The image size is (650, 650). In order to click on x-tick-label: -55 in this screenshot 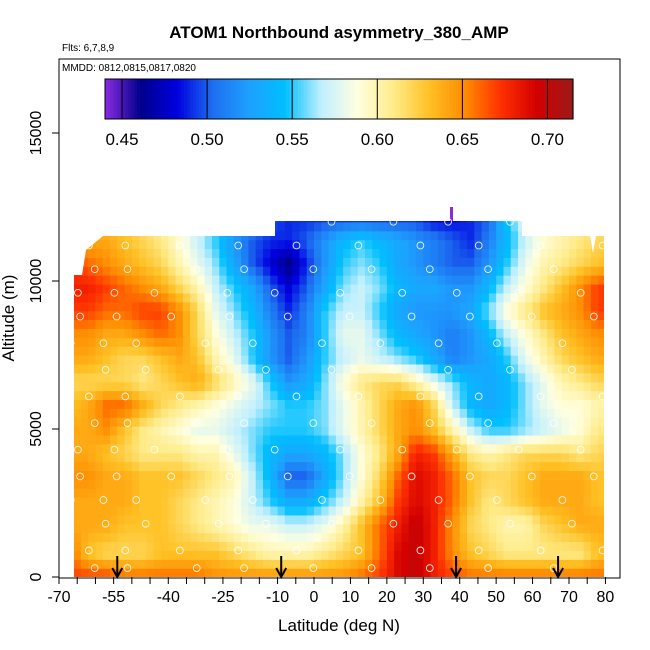, I will do `click(113, 597)`.